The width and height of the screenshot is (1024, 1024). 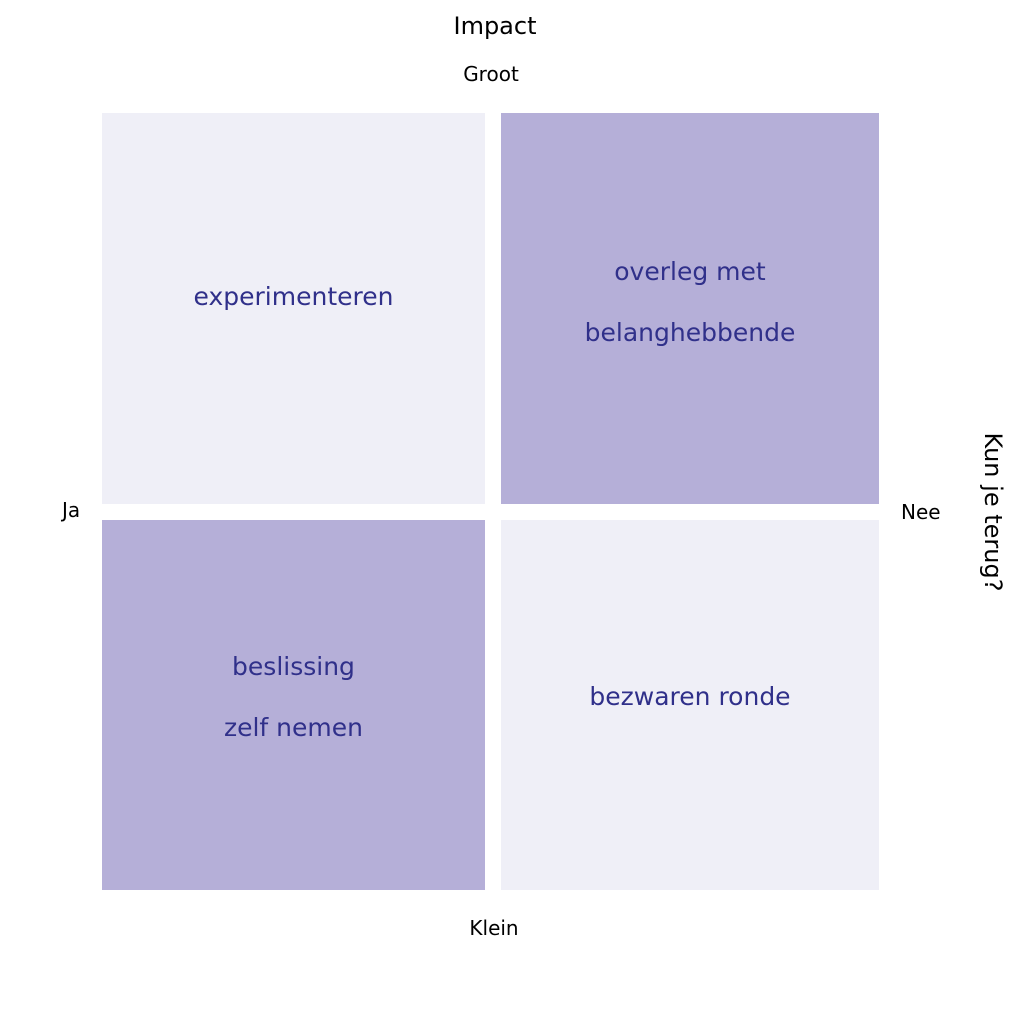 What do you see at coordinates (293, 727) in the screenshot?
I see `quadrant-label-line-2: zelf nemen` at bounding box center [293, 727].